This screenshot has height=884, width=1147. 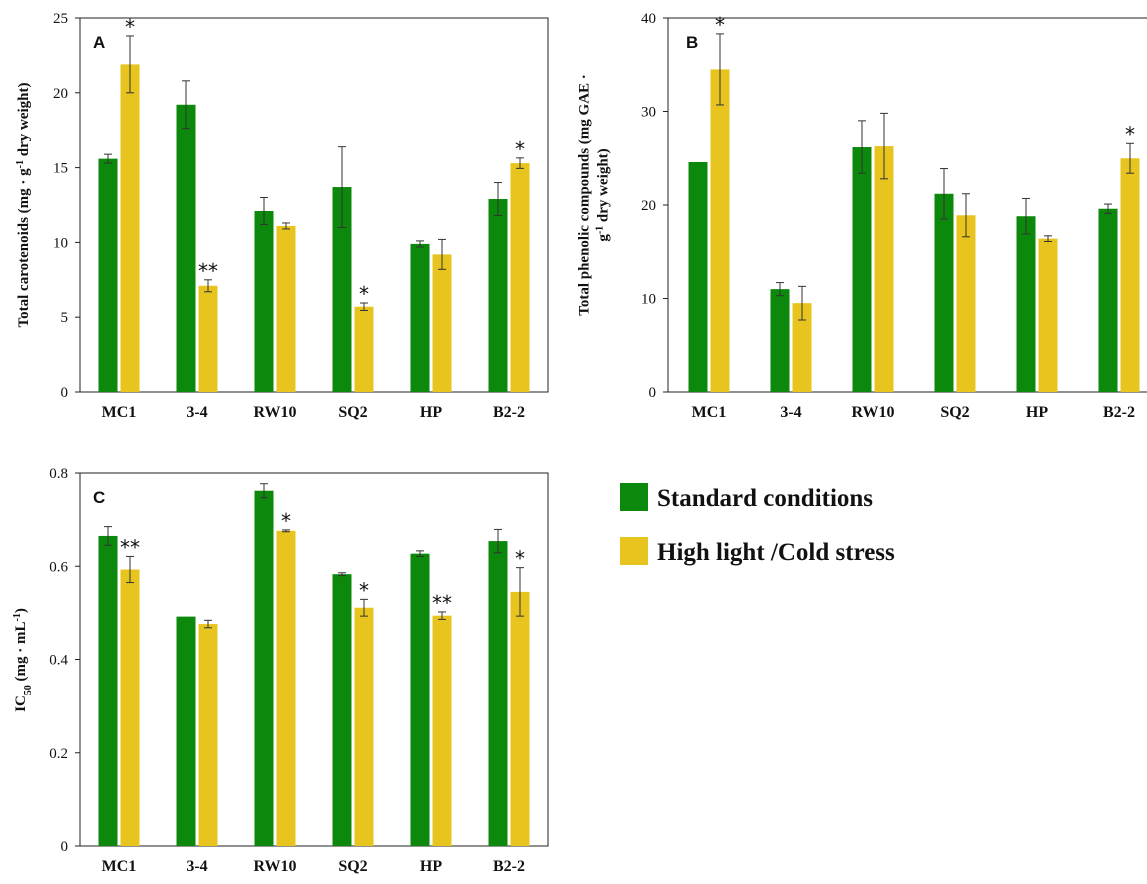 What do you see at coordinates (692, 42) in the screenshot?
I see `panel-letter: B` at bounding box center [692, 42].